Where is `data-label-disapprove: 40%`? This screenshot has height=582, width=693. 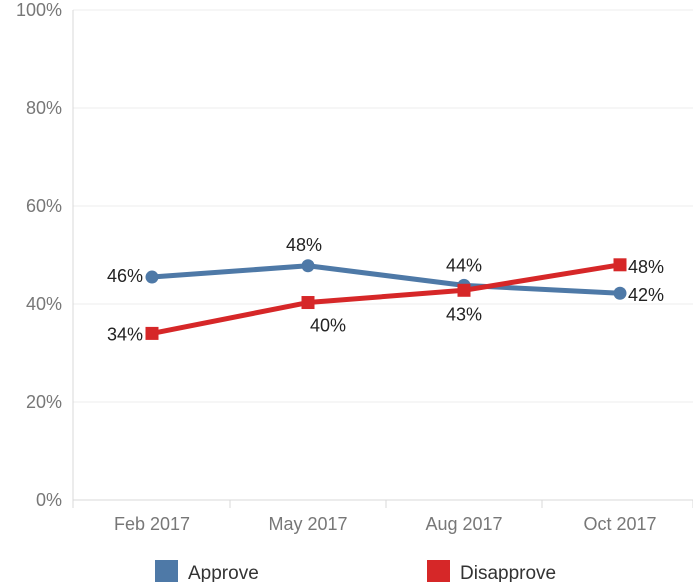
data-label-disapprove: 40% is located at coordinates (328, 326).